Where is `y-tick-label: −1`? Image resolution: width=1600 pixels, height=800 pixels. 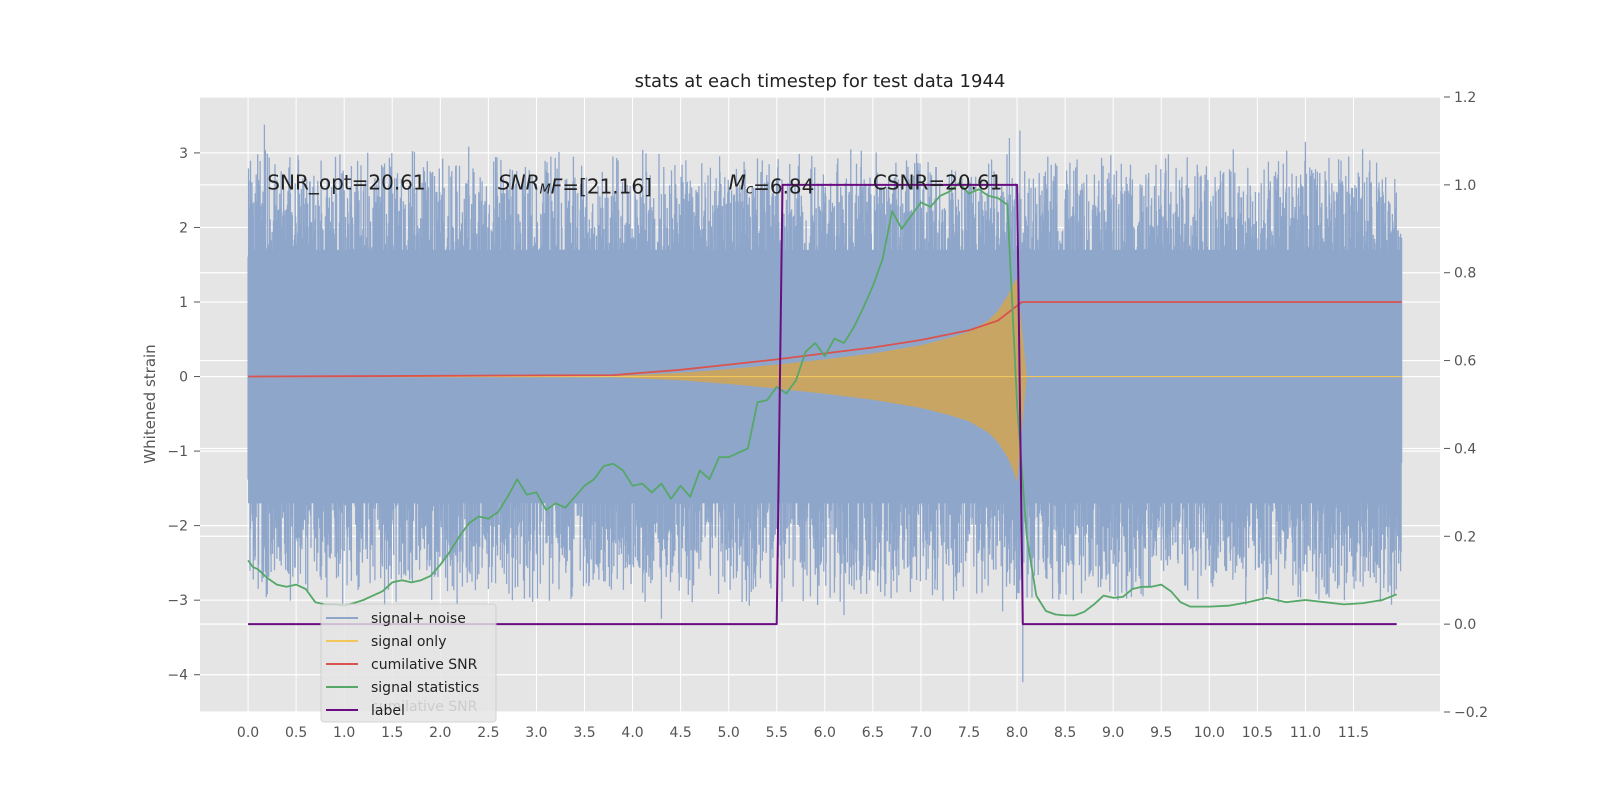
y-tick-label: −1 is located at coordinates (177, 452).